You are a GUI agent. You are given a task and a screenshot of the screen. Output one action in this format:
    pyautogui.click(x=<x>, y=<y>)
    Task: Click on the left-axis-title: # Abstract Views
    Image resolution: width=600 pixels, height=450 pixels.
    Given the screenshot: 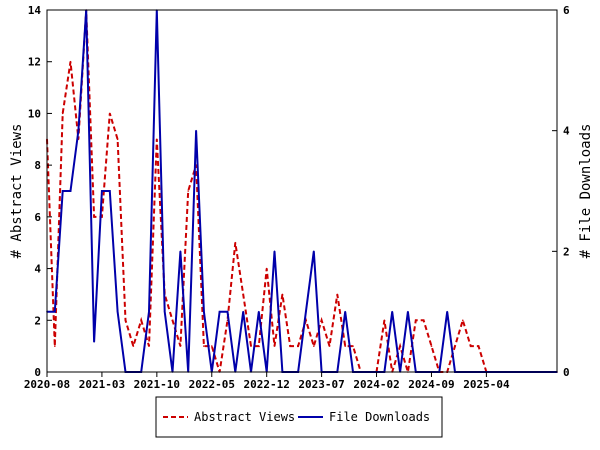 What is the action you would take?
    pyautogui.click(x=17, y=191)
    